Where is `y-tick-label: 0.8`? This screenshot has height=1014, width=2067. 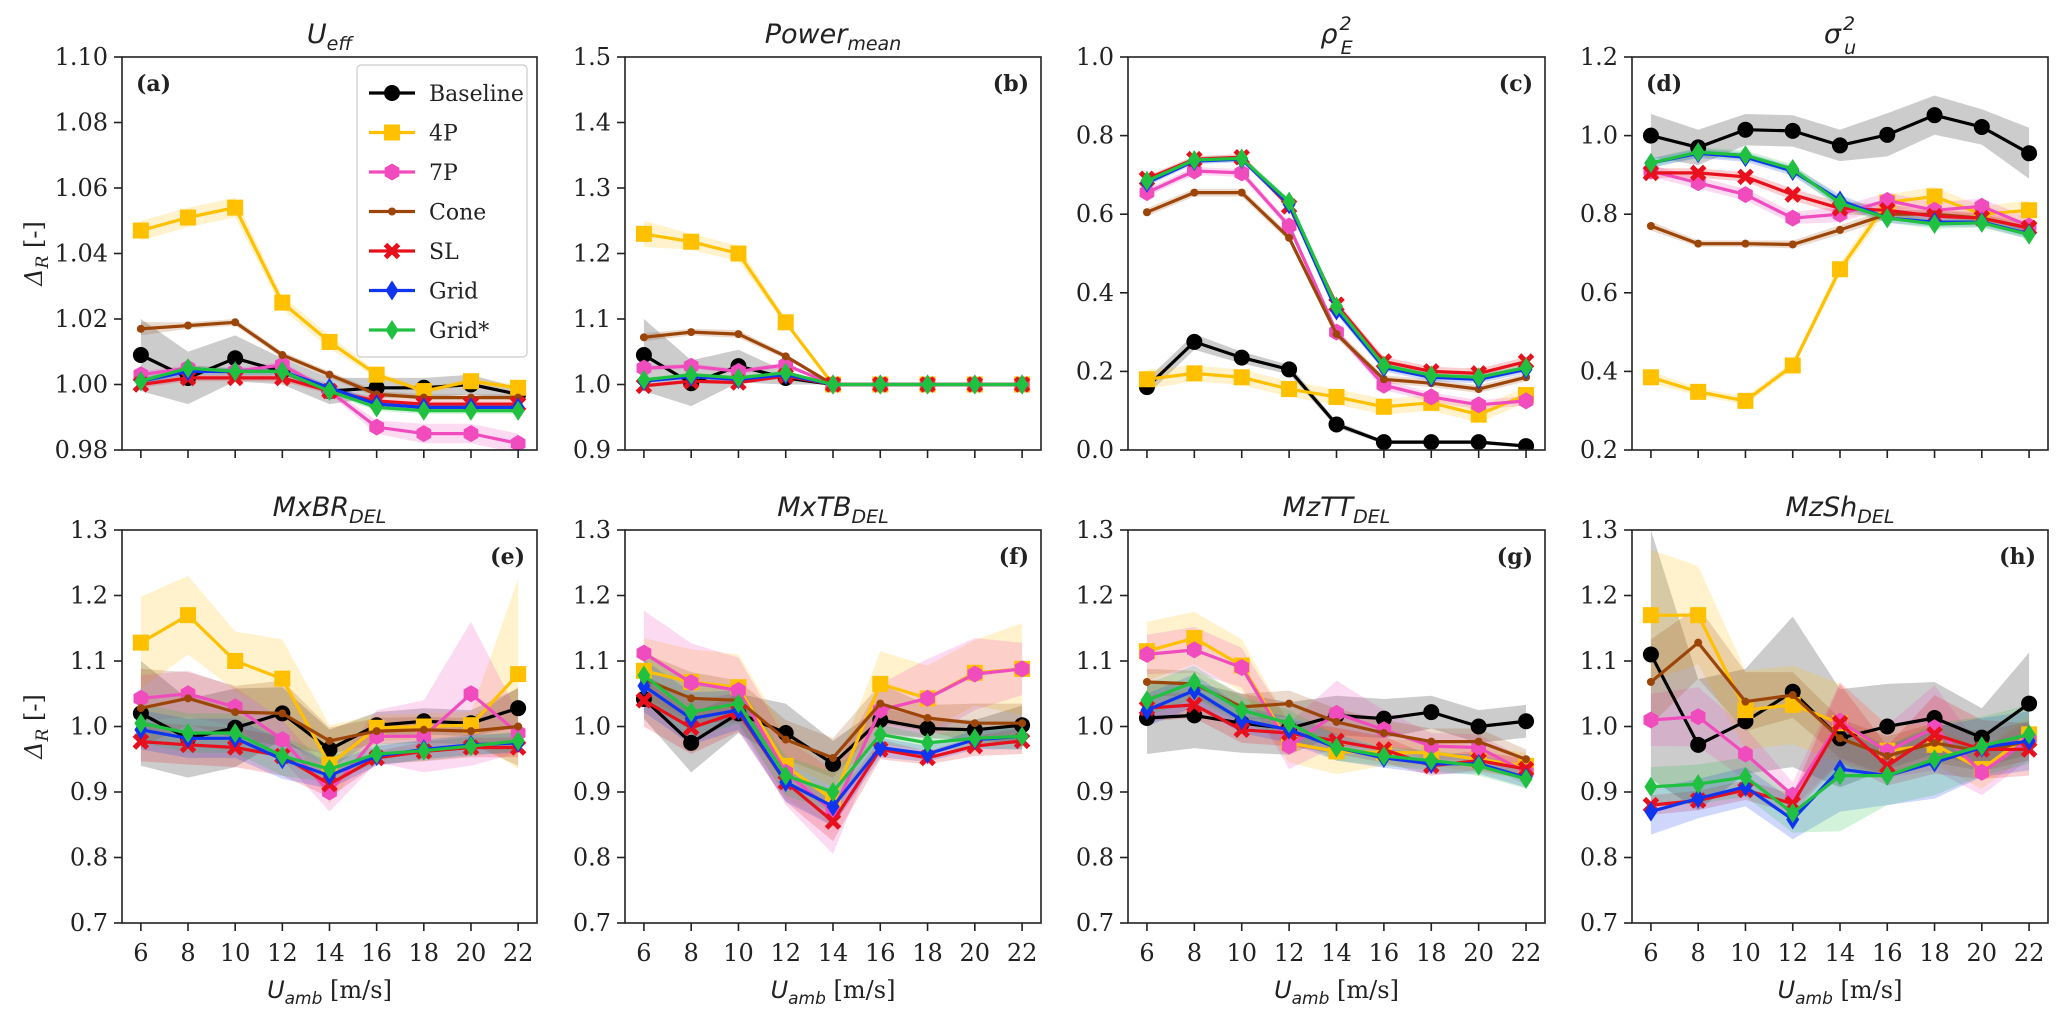
y-tick-label: 0.8 is located at coordinates (1599, 214).